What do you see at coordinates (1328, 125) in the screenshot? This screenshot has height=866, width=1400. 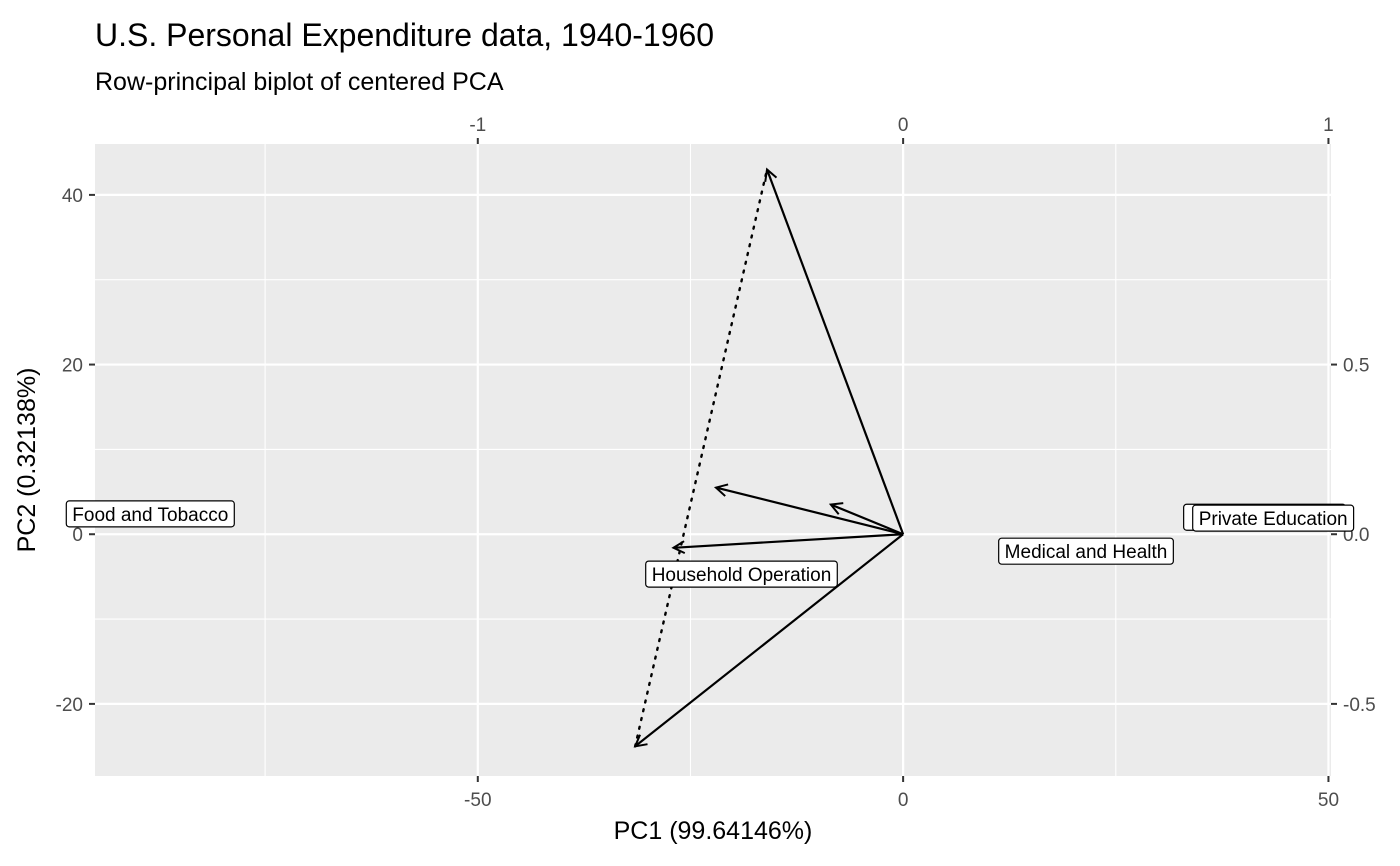 I see `top-tick-label: 1` at bounding box center [1328, 125].